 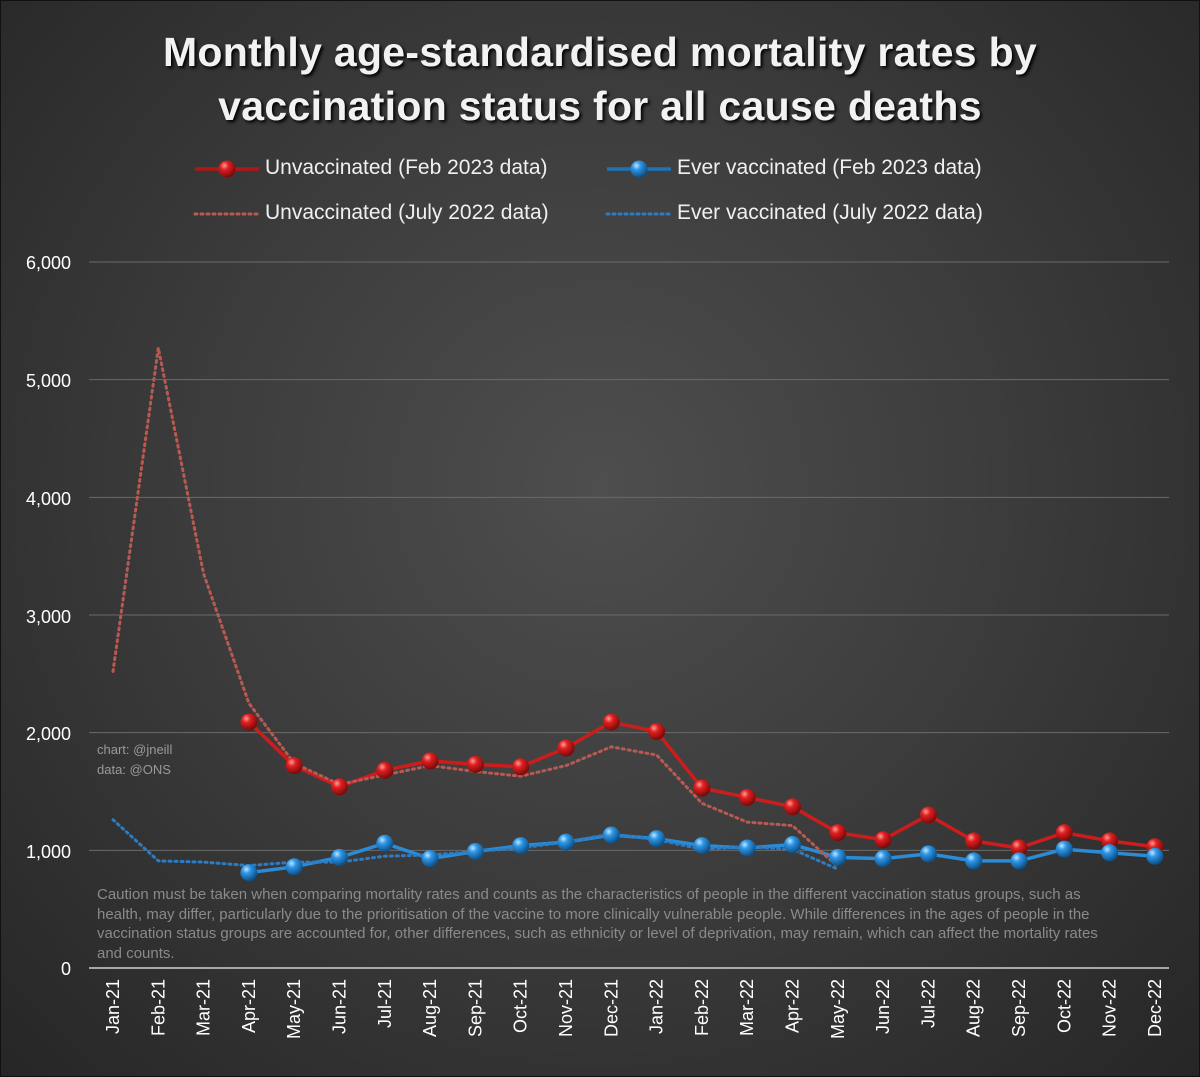 What do you see at coordinates (294, 1009) in the screenshot?
I see `x-tick-label-May-21: May-21` at bounding box center [294, 1009].